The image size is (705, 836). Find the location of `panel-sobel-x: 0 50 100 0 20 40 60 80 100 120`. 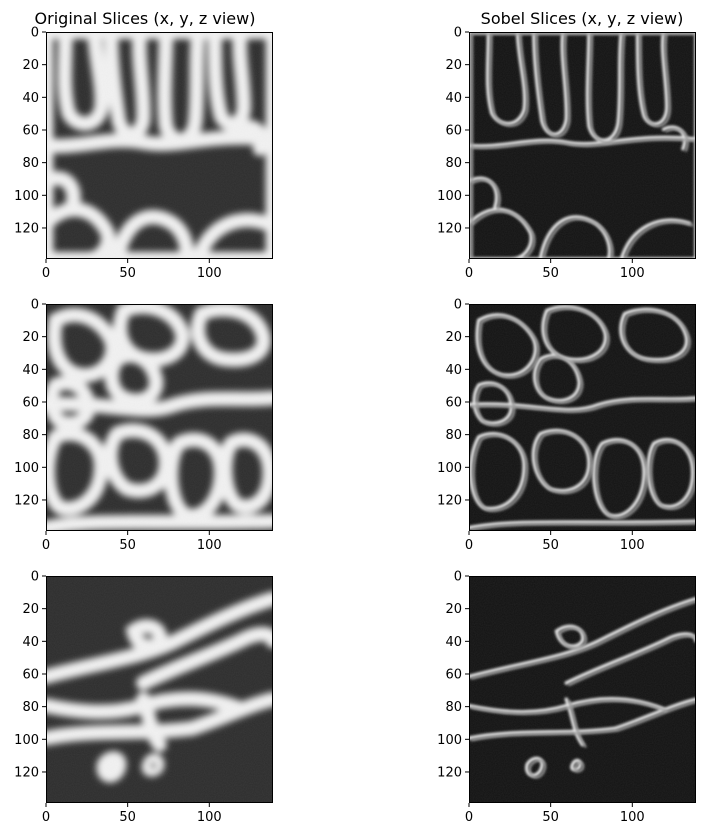

panel-sobel-x: 0 50 100 0 20 40 60 80 100 120 is located at coordinates (566, 153).